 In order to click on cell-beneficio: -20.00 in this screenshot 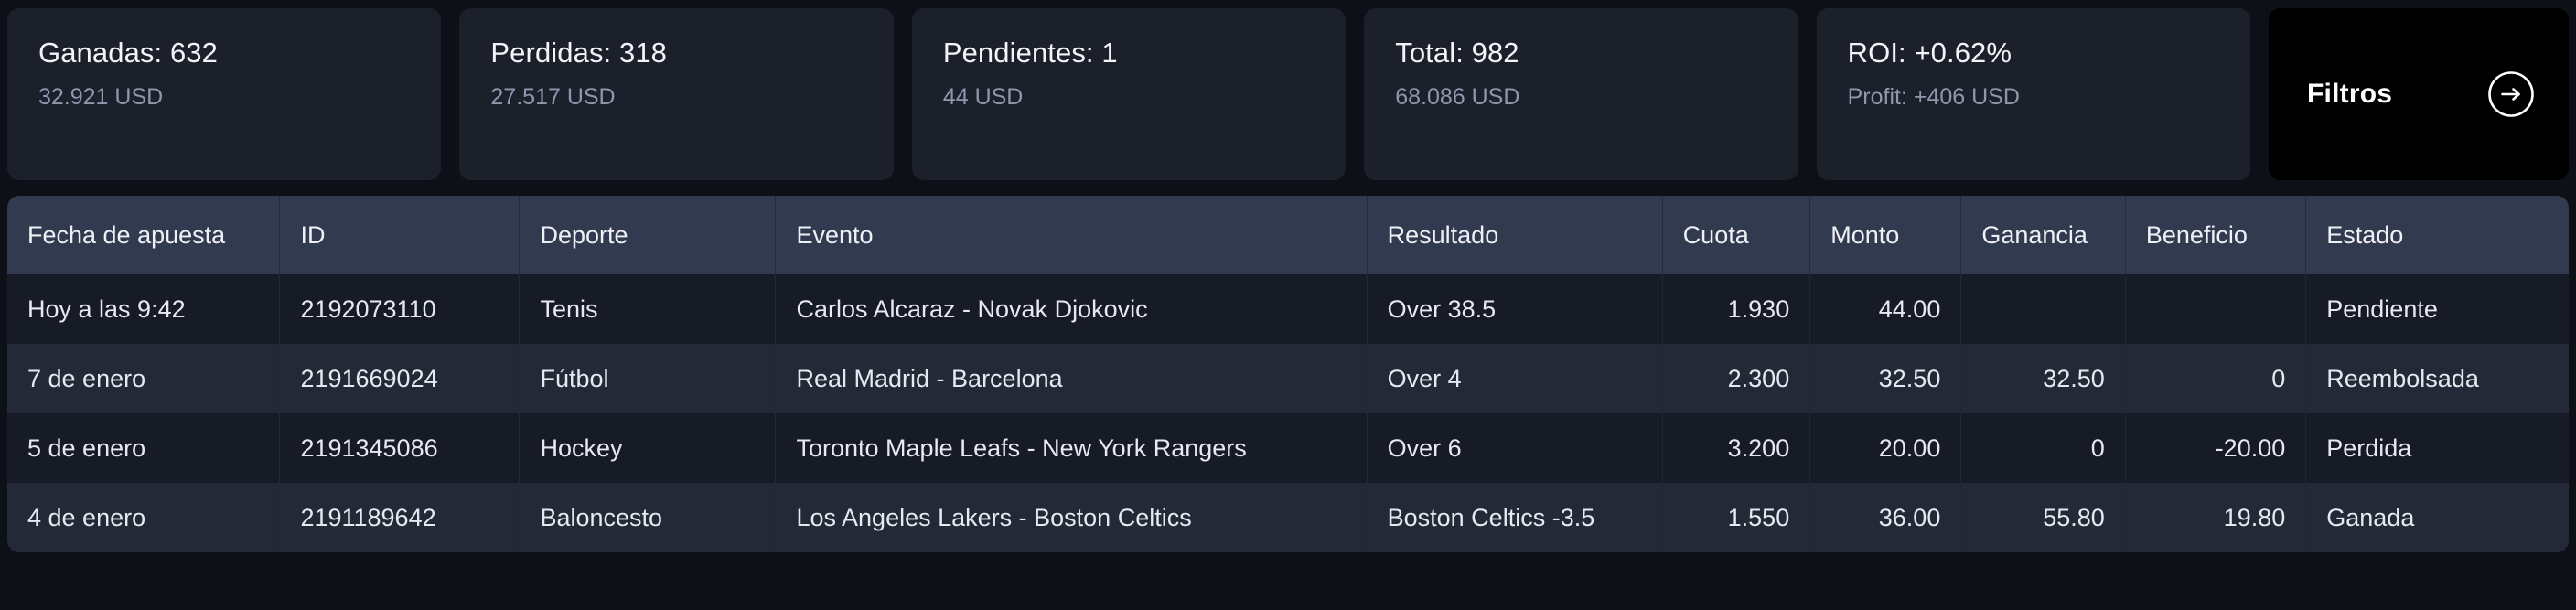, I will do `click(2216, 448)`.